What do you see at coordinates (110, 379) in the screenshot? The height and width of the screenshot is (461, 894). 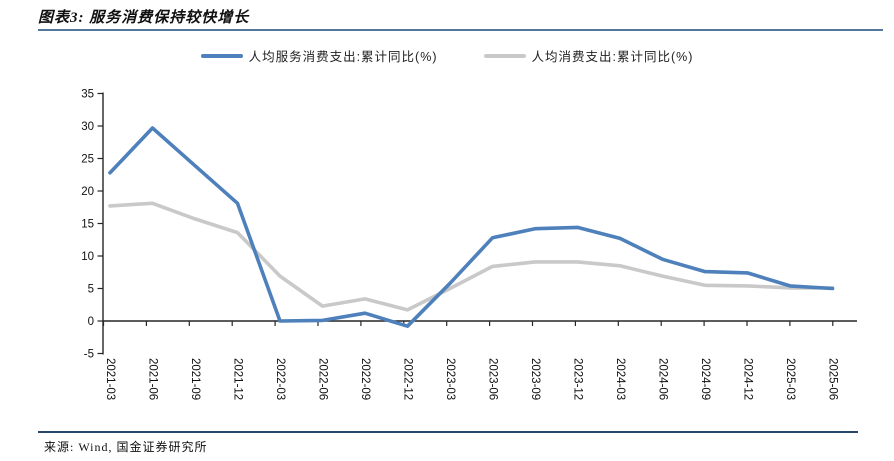 I see `x-tick-label: 2021-03` at bounding box center [110, 379].